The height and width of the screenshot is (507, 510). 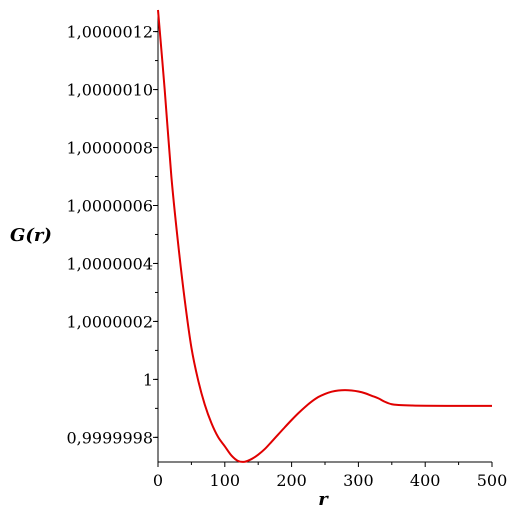 What do you see at coordinates (109, 148) in the screenshot?
I see `y-tick-label: 1,0000008` at bounding box center [109, 148].